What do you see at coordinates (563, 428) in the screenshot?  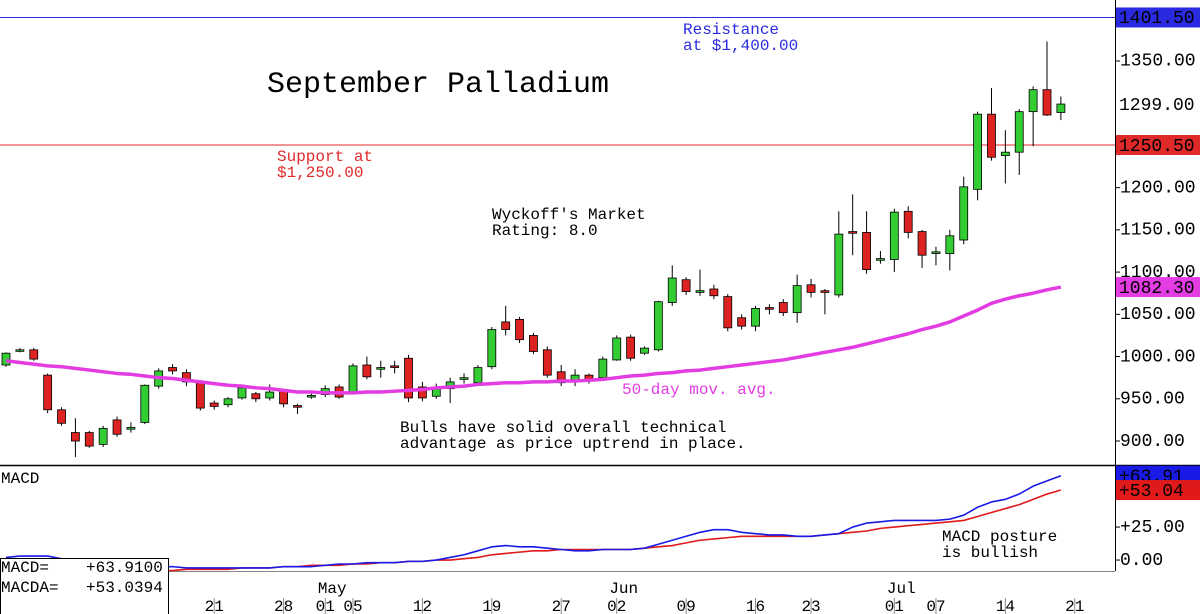 I see `annotation: Bulls have solid overall technical` at bounding box center [563, 428].